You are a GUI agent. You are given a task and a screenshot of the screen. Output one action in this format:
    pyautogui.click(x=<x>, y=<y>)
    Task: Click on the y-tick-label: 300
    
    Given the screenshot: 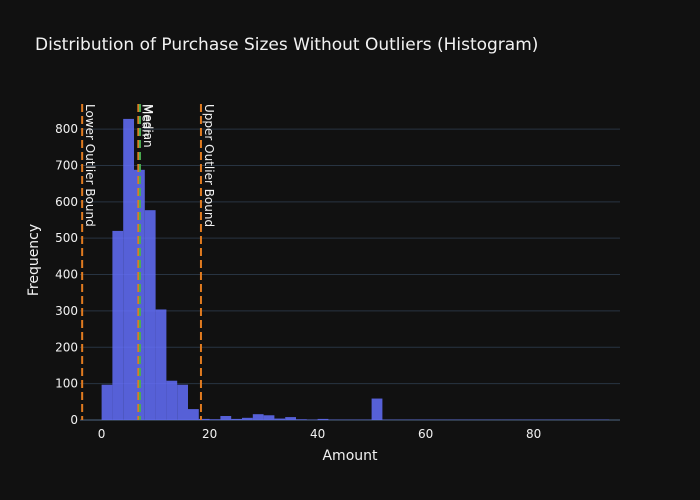 What is the action you would take?
    pyautogui.click(x=66, y=311)
    